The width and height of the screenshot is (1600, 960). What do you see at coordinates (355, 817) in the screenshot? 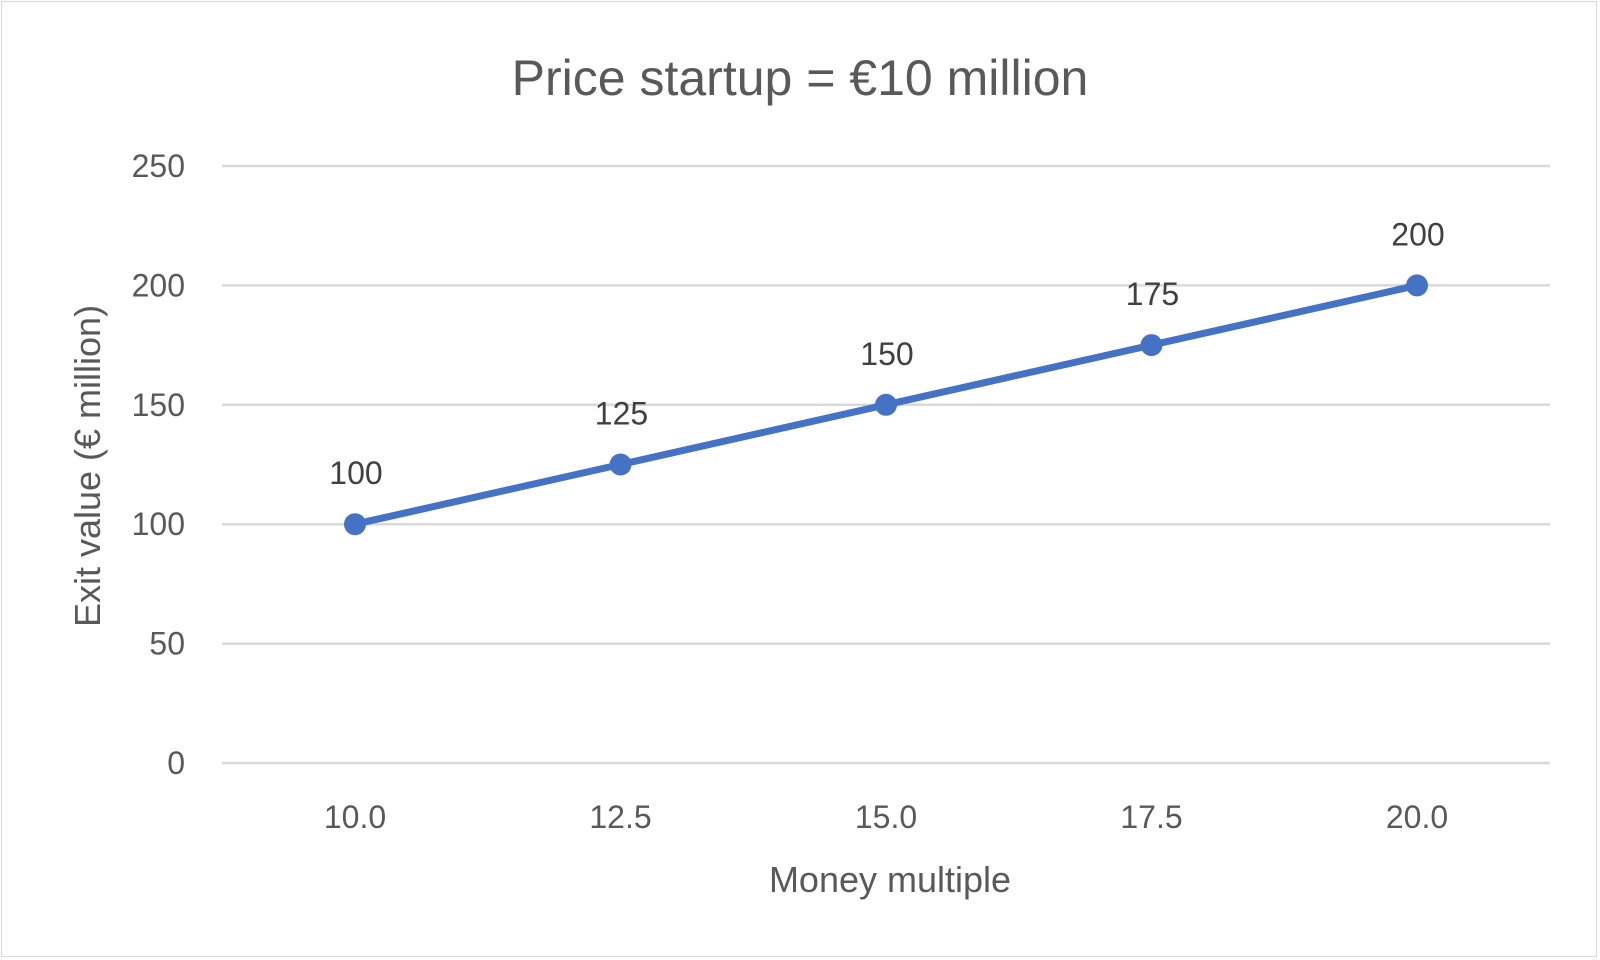
I see `x-tick-label: 10.0` at bounding box center [355, 817].